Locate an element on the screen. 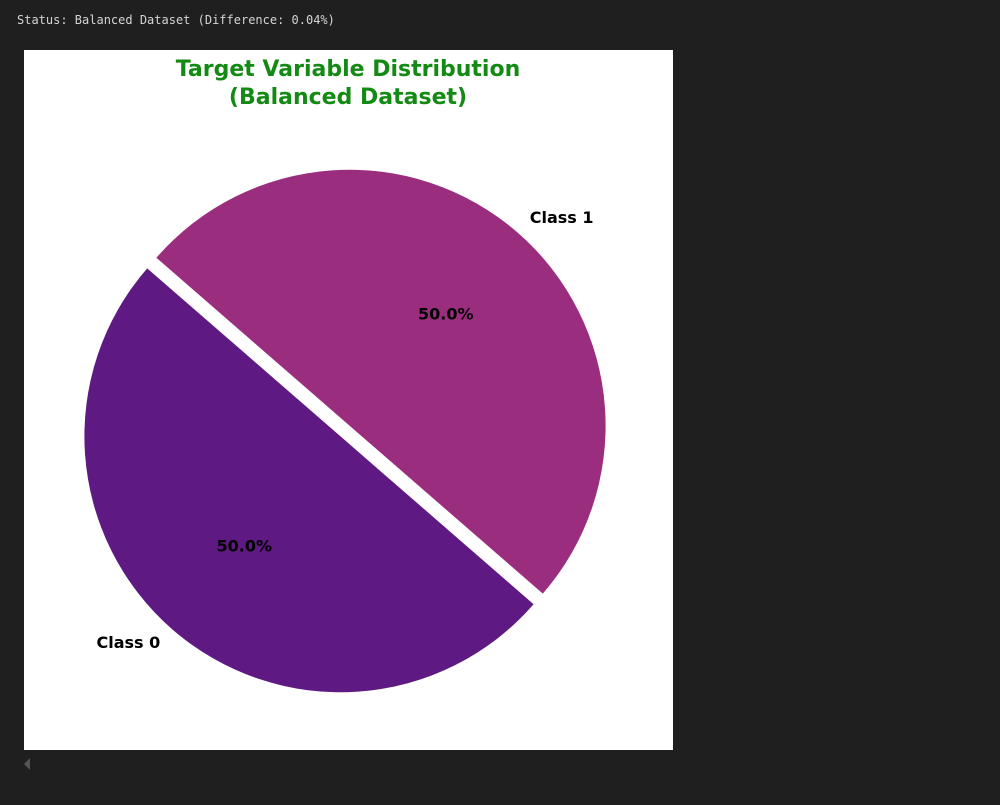  slice-label: Class 1 is located at coordinates (562, 217).